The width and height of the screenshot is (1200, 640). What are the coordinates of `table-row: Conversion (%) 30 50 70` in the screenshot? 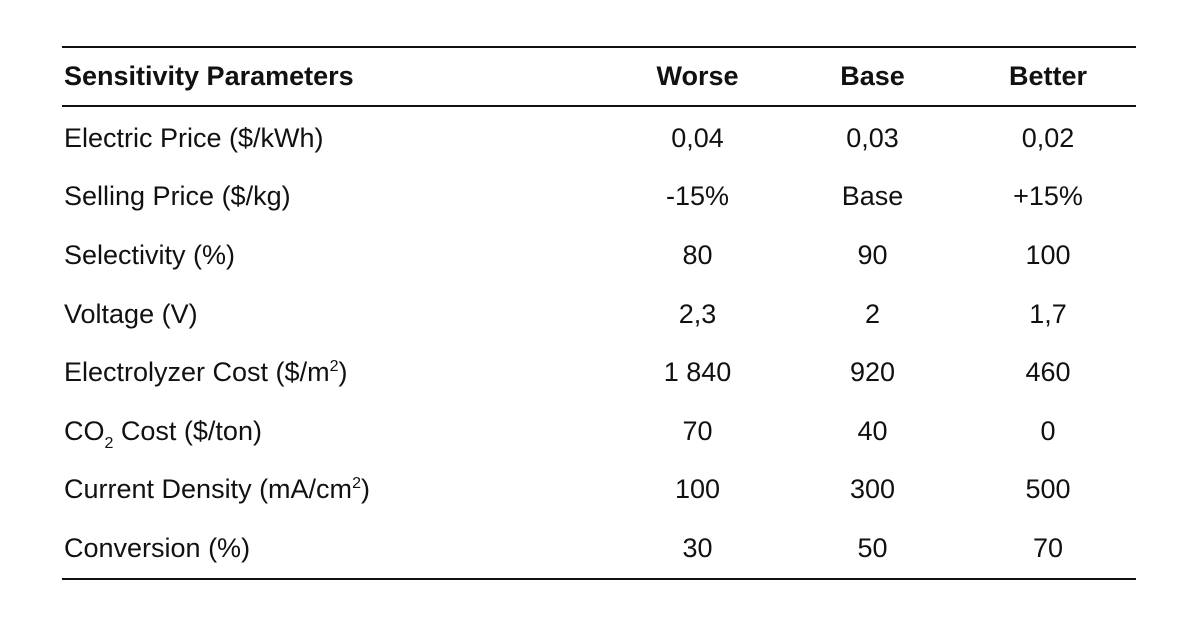 It's located at (599, 549).